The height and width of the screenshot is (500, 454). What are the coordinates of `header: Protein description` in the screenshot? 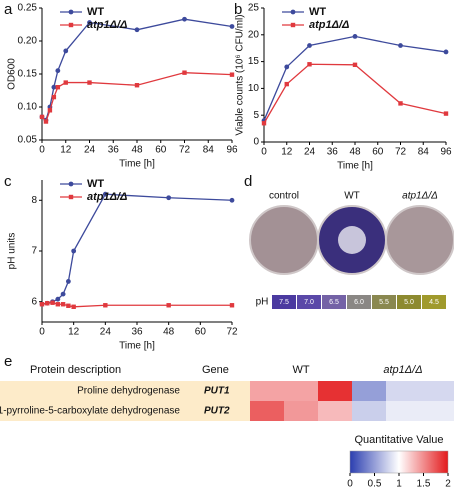 It's located at (75, 370).